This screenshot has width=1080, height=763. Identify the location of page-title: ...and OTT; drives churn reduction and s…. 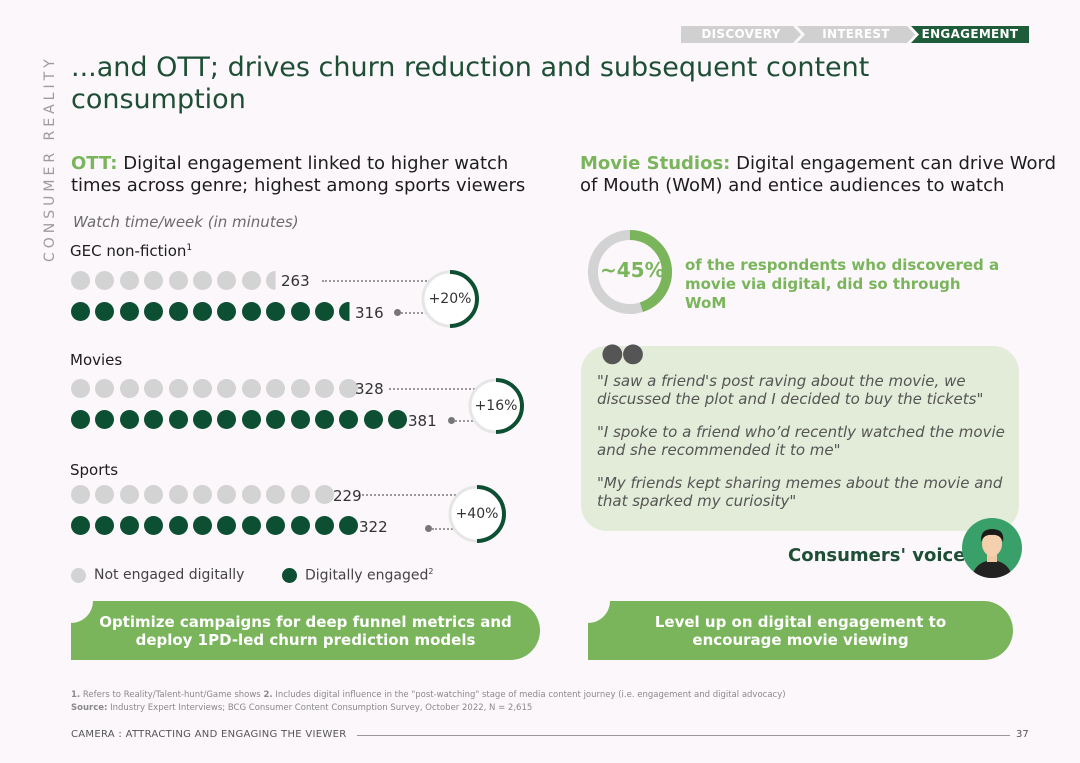
(470, 83).